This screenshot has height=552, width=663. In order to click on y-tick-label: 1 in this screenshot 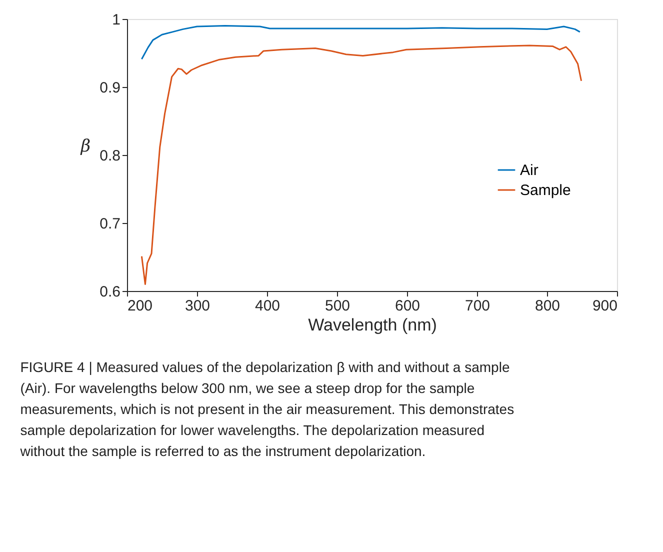, I will do `click(116, 20)`.